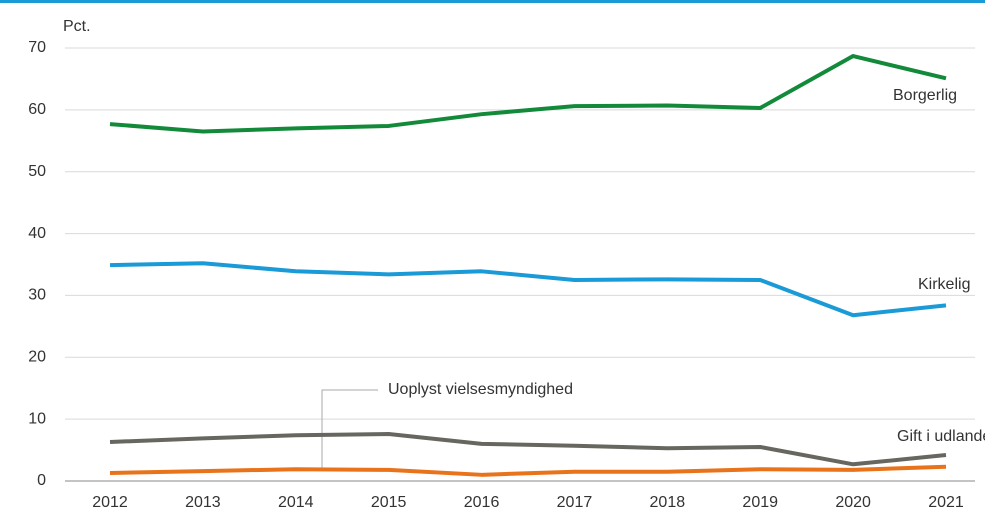 Image resolution: width=985 pixels, height=514 pixels. Describe the element at coordinates (37, 295) in the screenshot. I see `y-tick-label: 30` at that location.